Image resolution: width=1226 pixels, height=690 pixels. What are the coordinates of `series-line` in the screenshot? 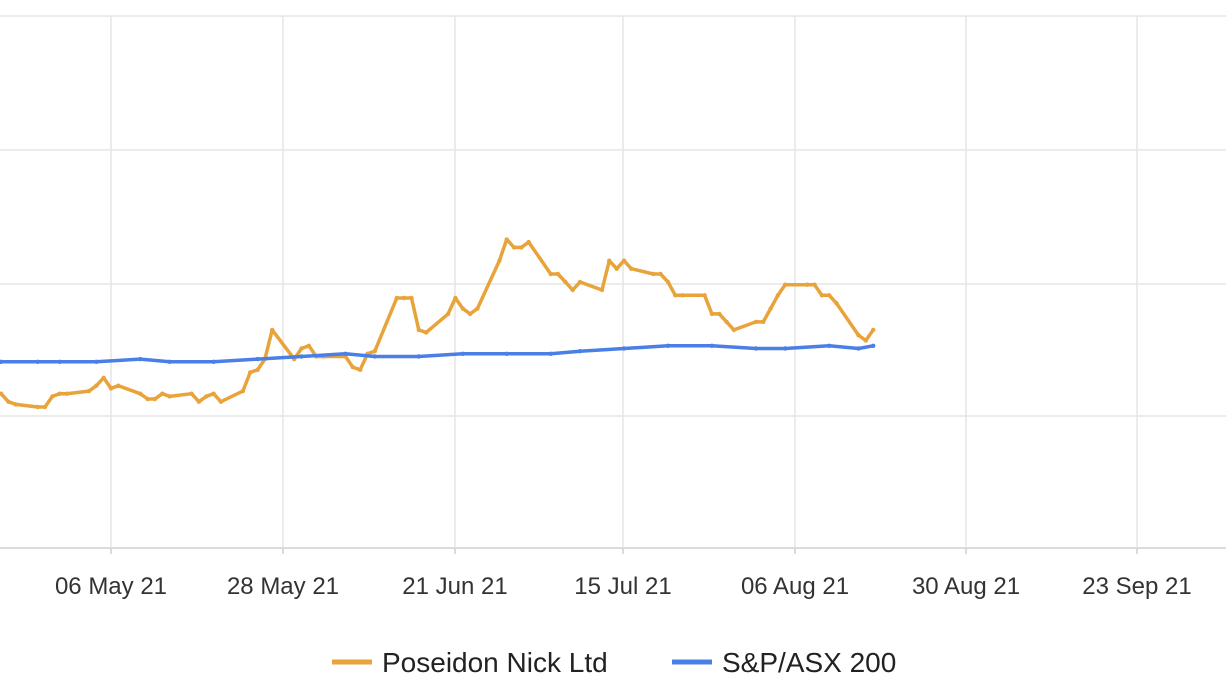 It's located at (437, 354).